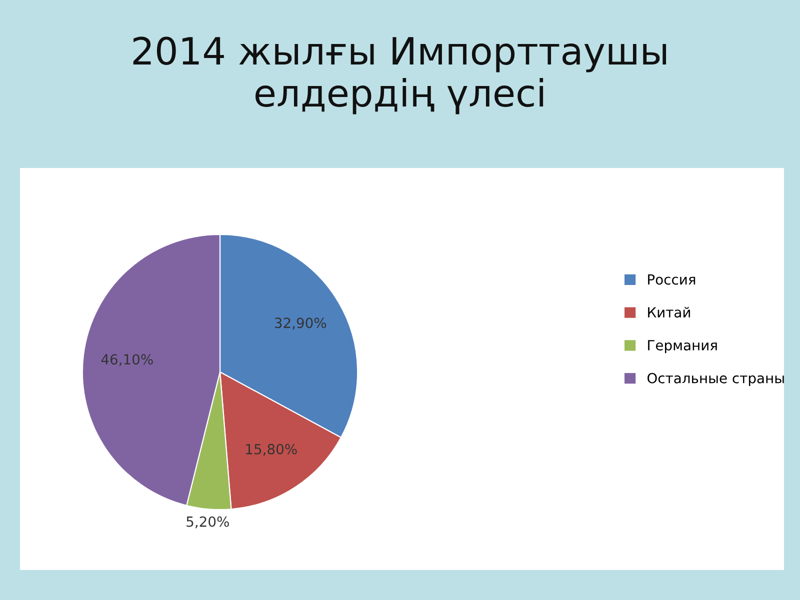  Describe the element at coordinates (669, 312) in the screenshot. I see `legend-label: Китай` at that location.